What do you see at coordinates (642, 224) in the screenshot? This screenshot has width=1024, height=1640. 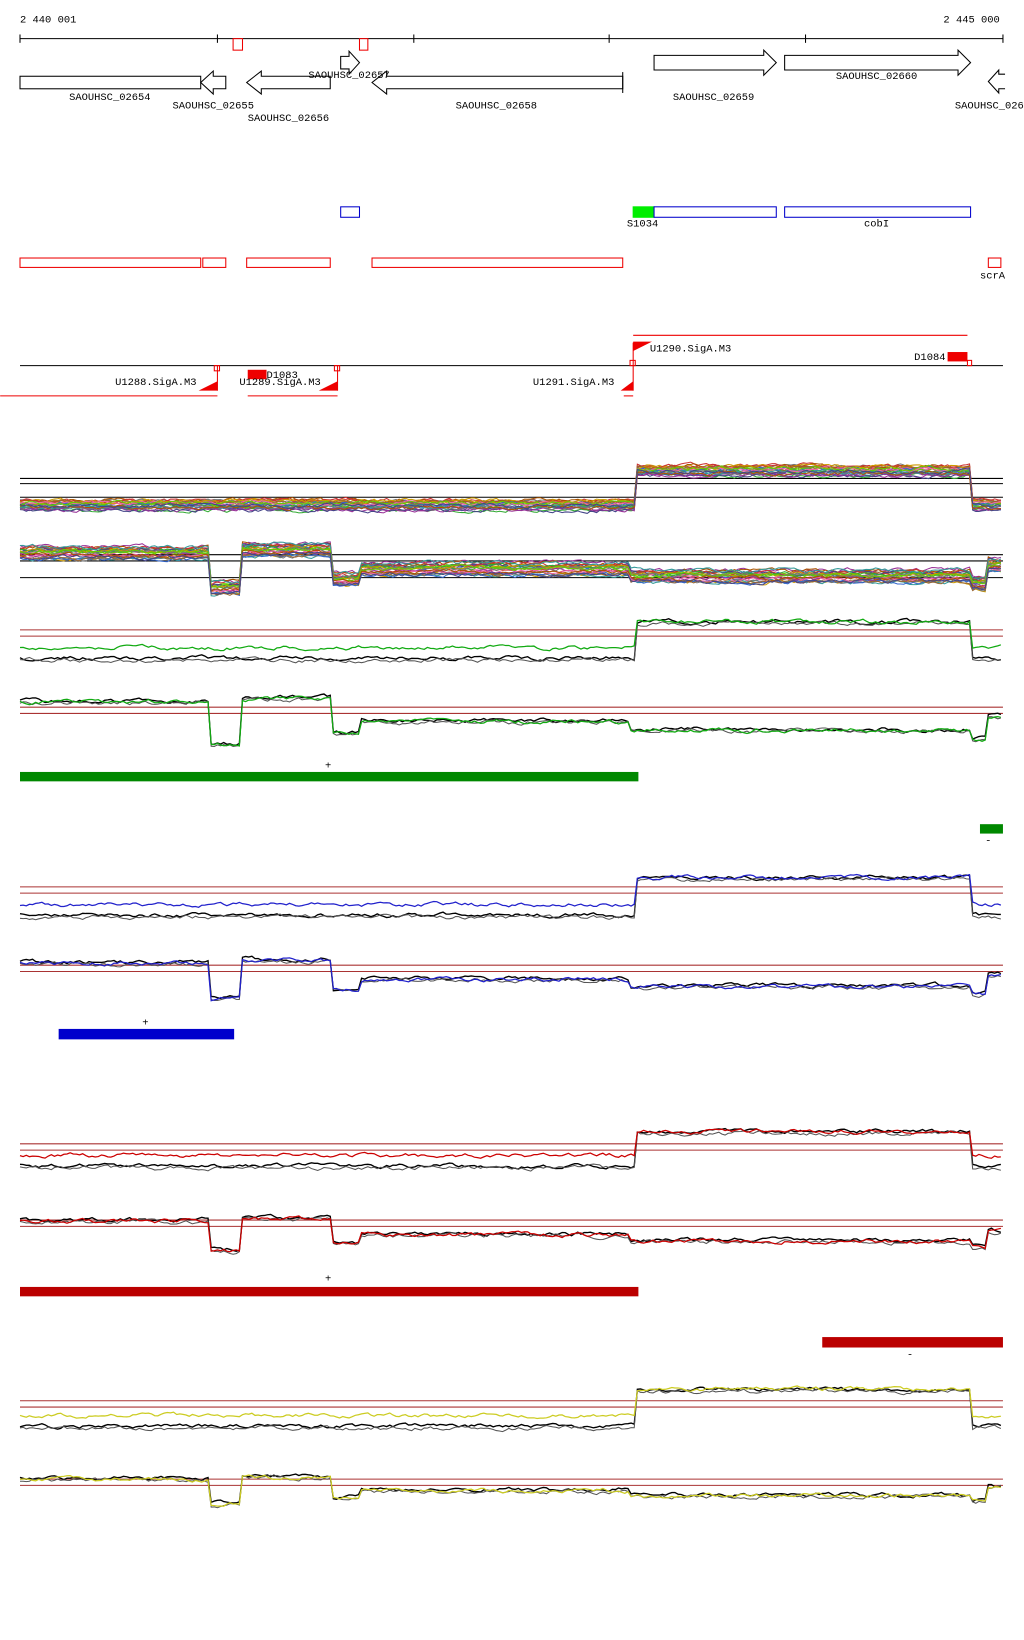 I see `feature-label: S1034` at bounding box center [642, 224].